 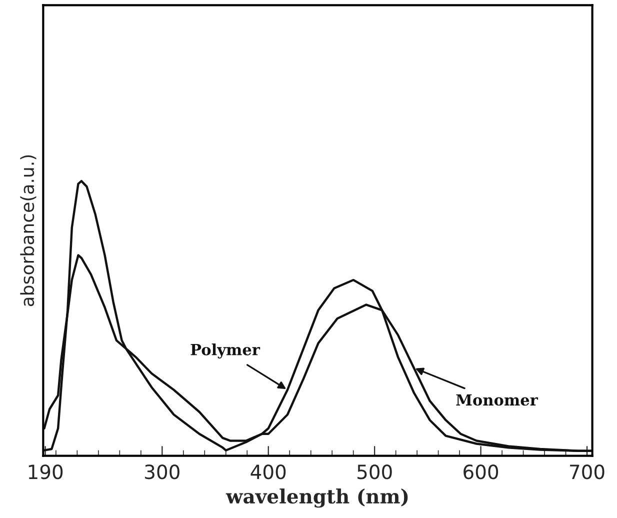 What do you see at coordinates (375, 472) in the screenshot?
I see `x-tick-label: 500` at bounding box center [375, 472].